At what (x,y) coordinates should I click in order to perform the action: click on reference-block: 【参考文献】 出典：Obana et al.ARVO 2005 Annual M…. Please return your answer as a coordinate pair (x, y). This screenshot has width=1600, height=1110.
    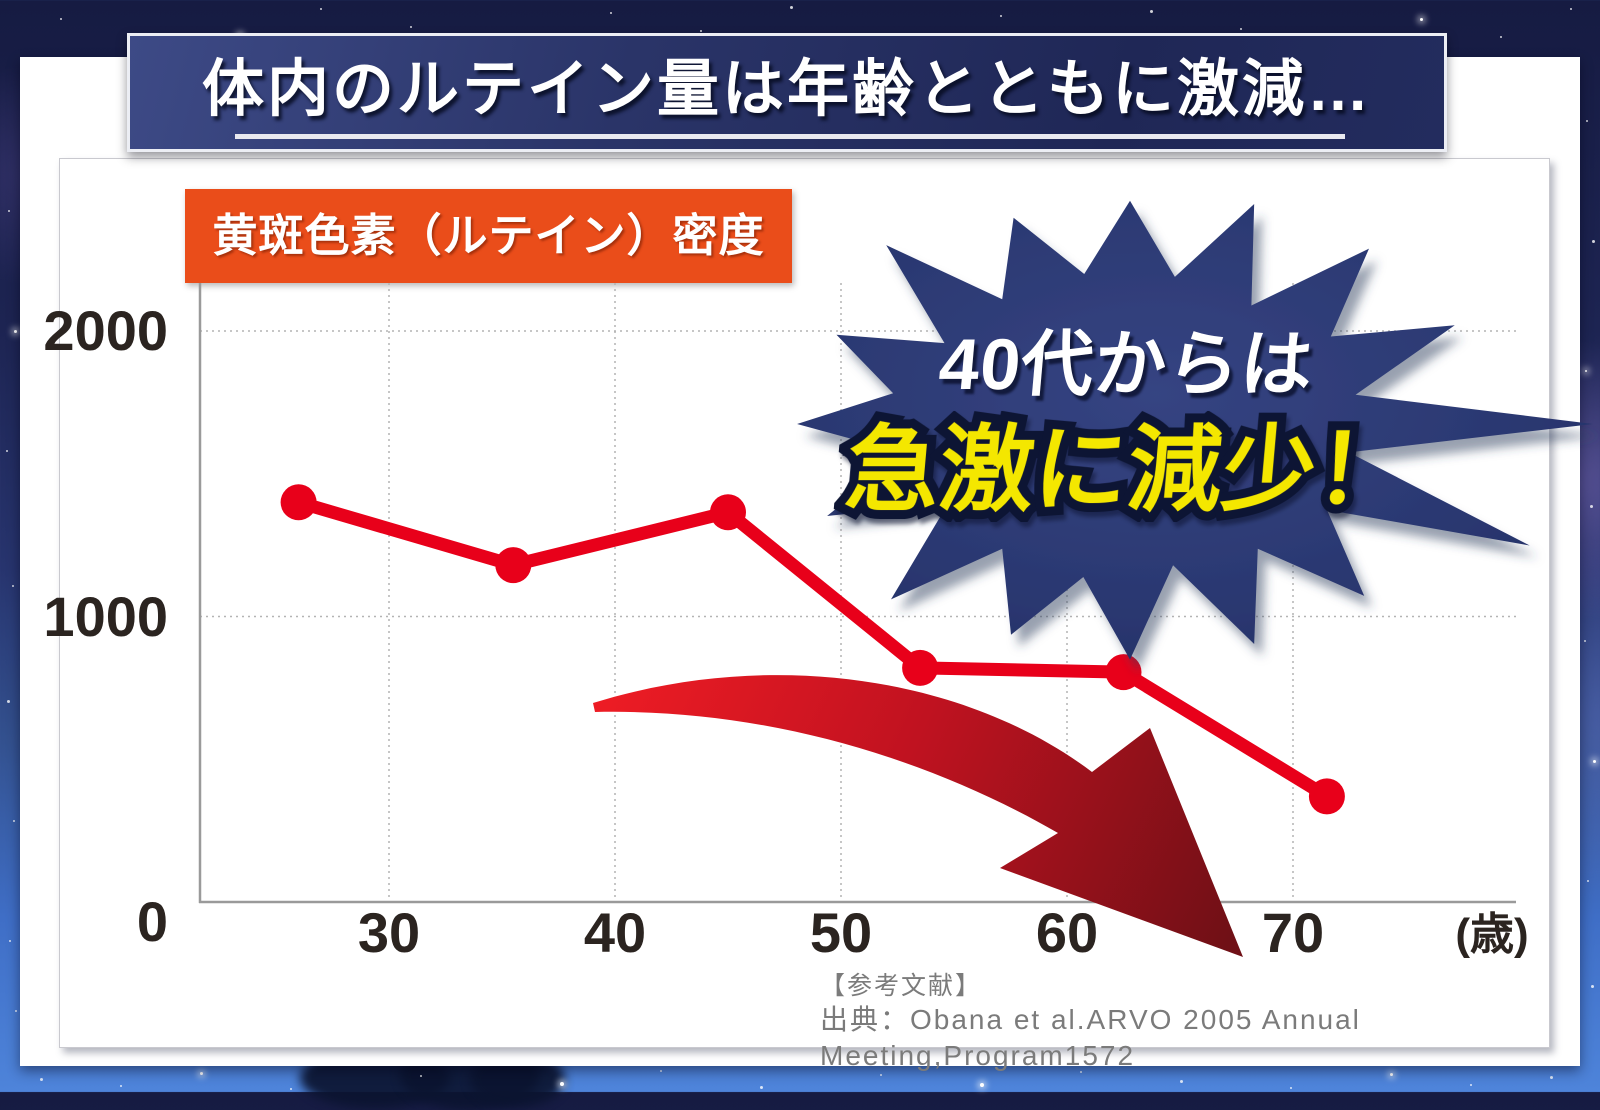
    Looking at the image, I should click on (1210, 1022).